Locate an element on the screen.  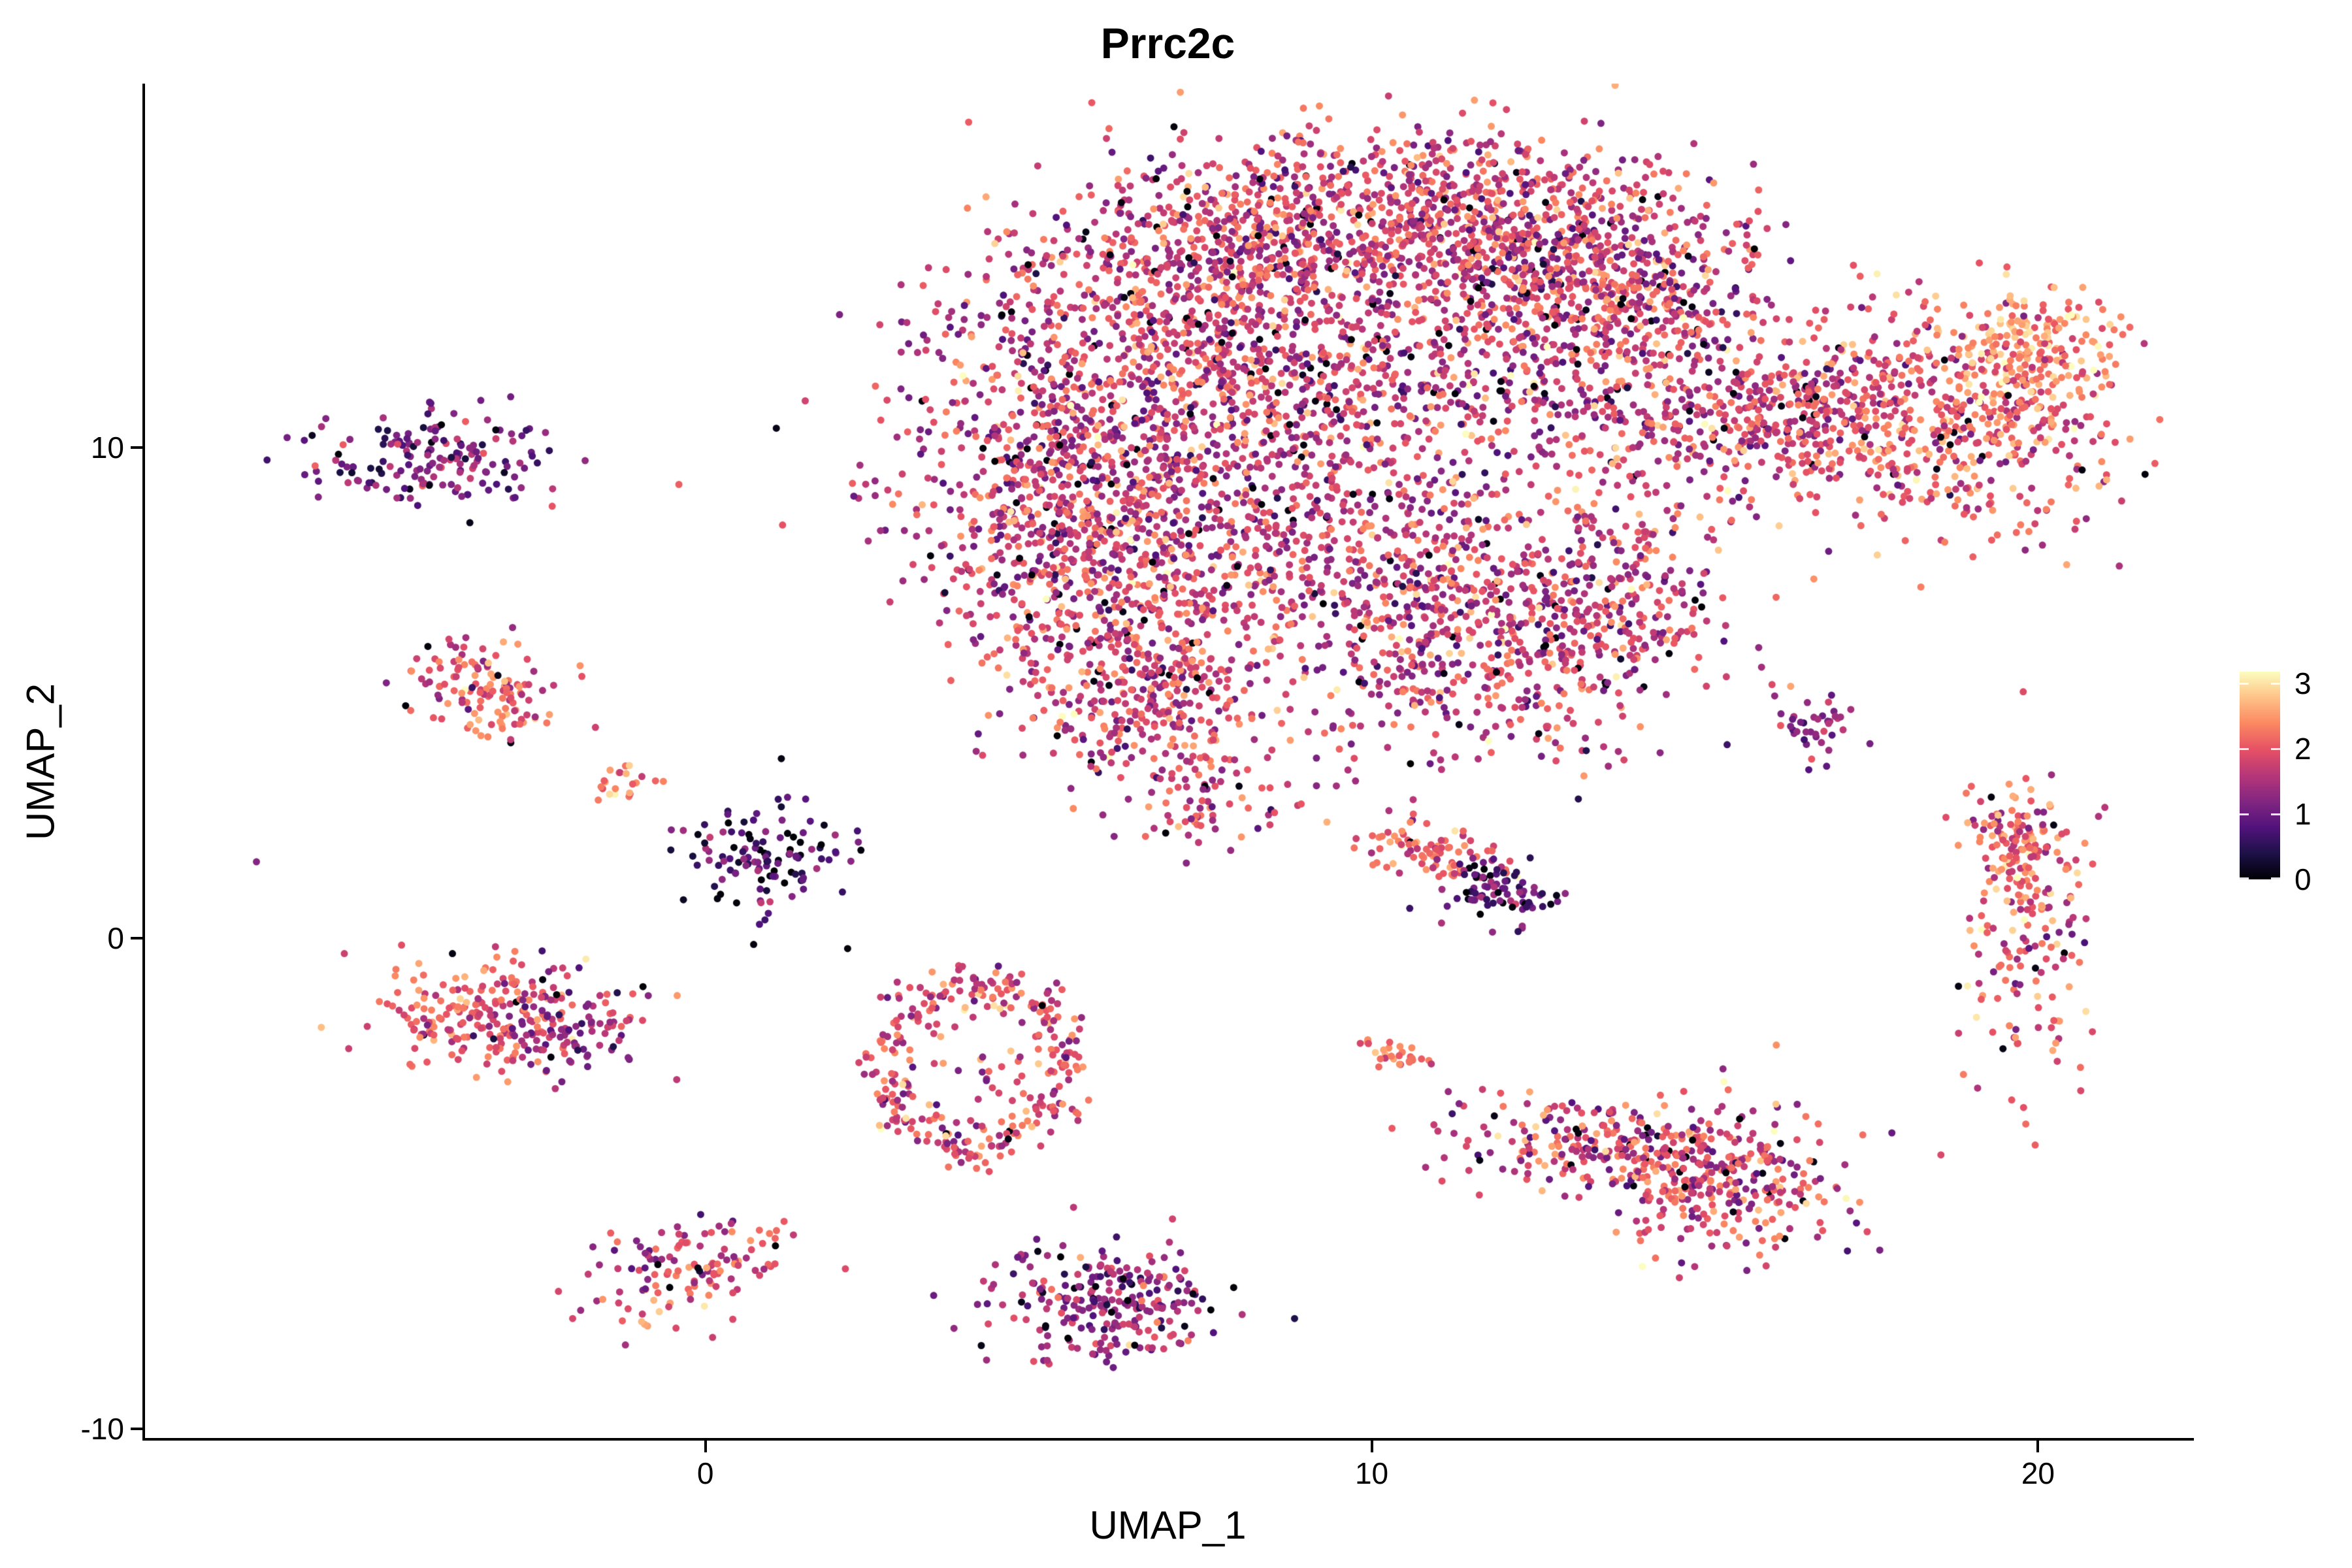
x-tick-label: 20 is located at coordinates (2038, 1473).